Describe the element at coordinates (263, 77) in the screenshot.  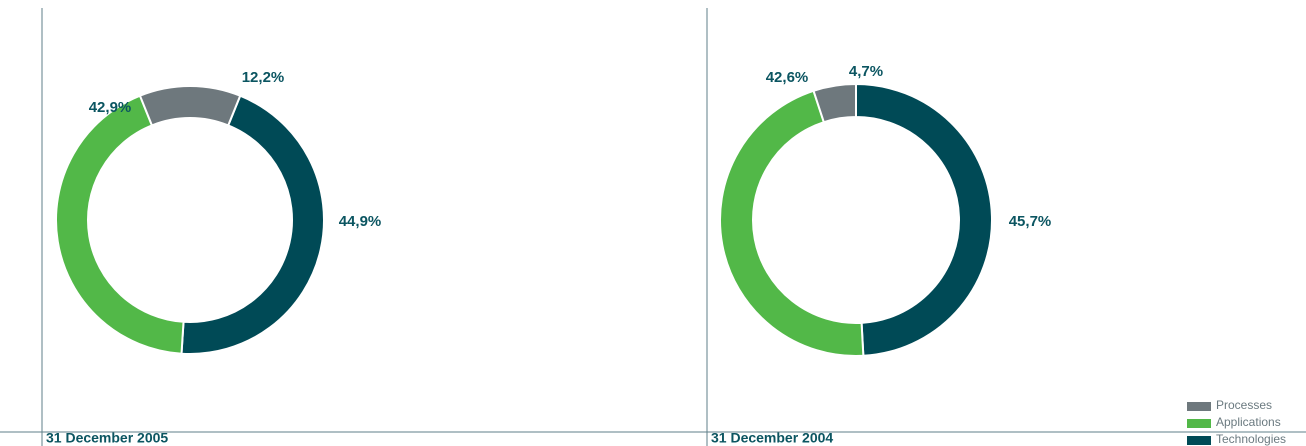
I see `value-label: 12,2%` at that location.